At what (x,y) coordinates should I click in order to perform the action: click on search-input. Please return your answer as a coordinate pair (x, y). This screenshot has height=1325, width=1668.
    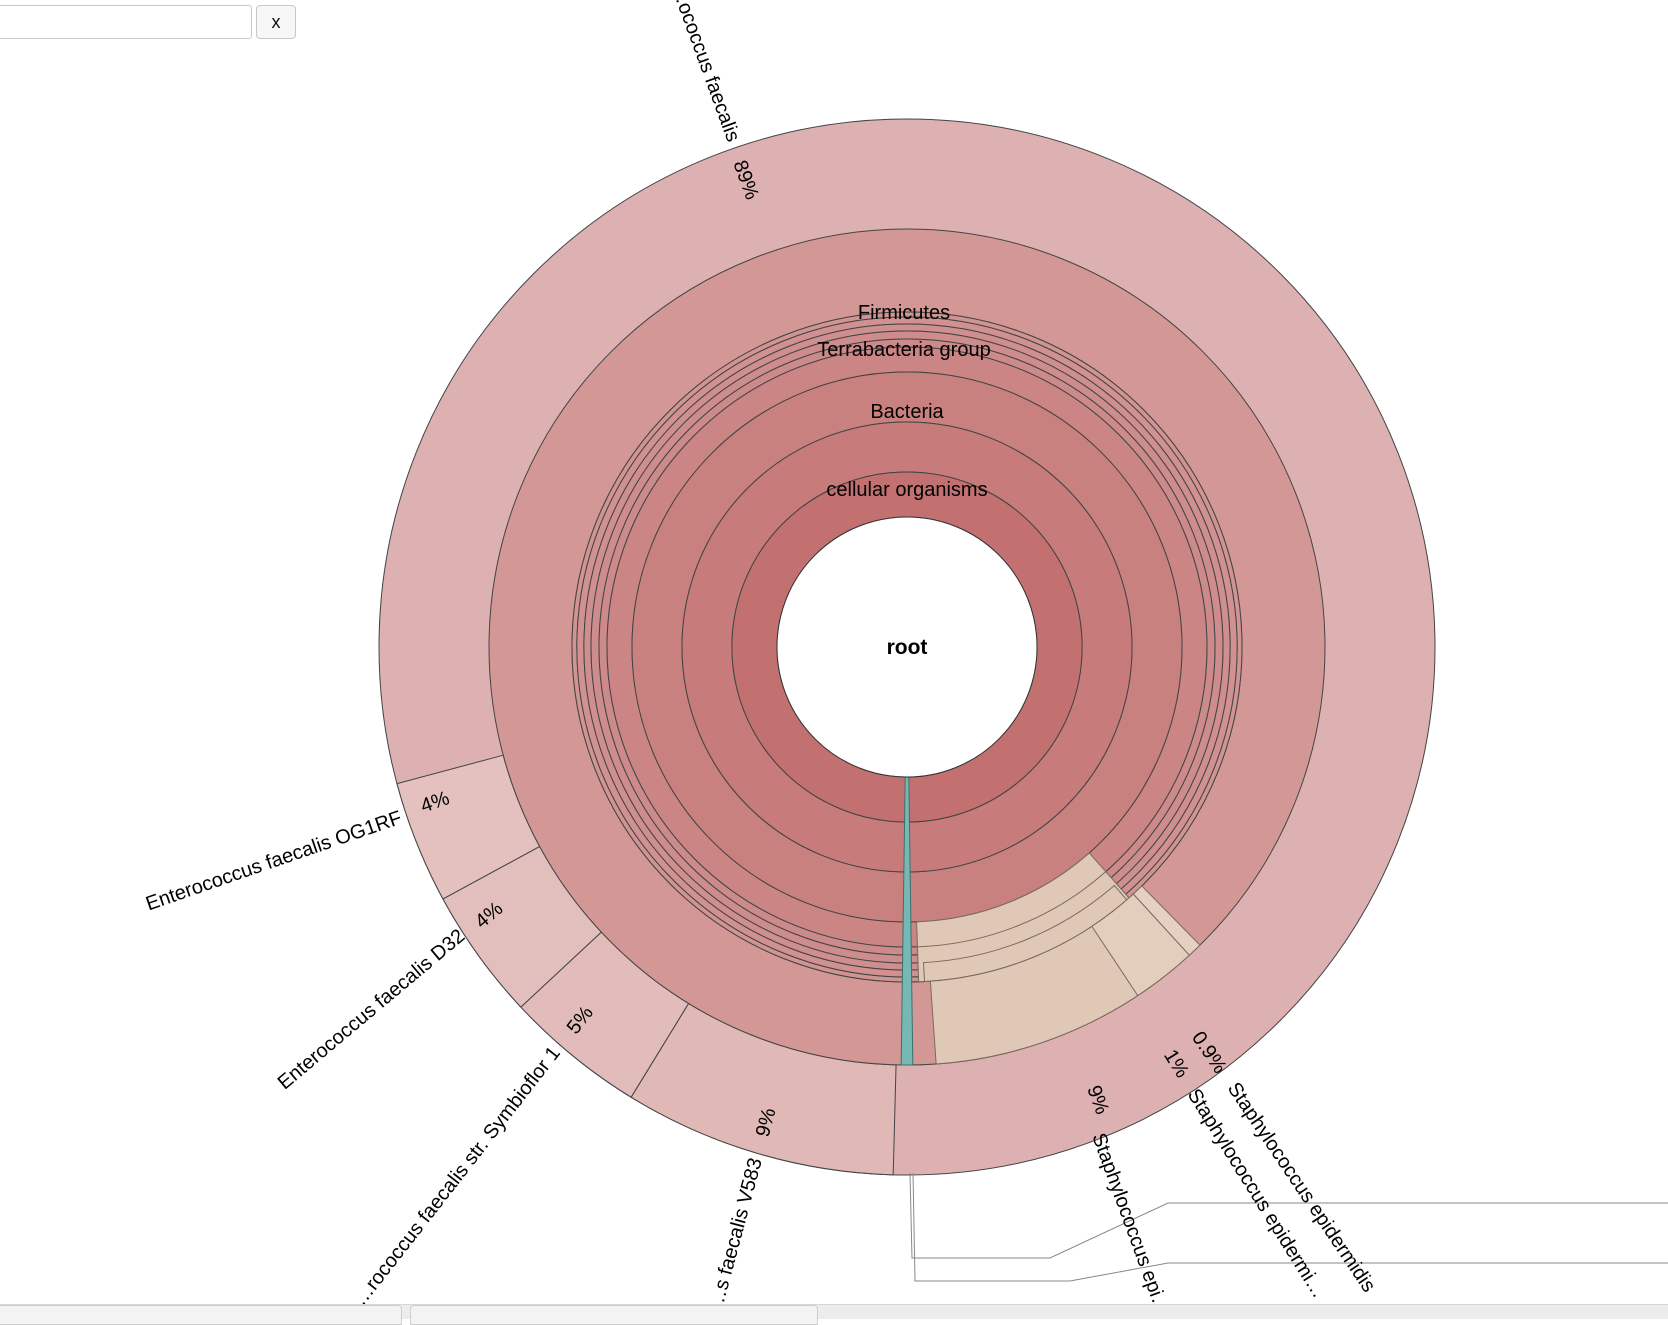
    Looking at the image, I should click on (126, 22).